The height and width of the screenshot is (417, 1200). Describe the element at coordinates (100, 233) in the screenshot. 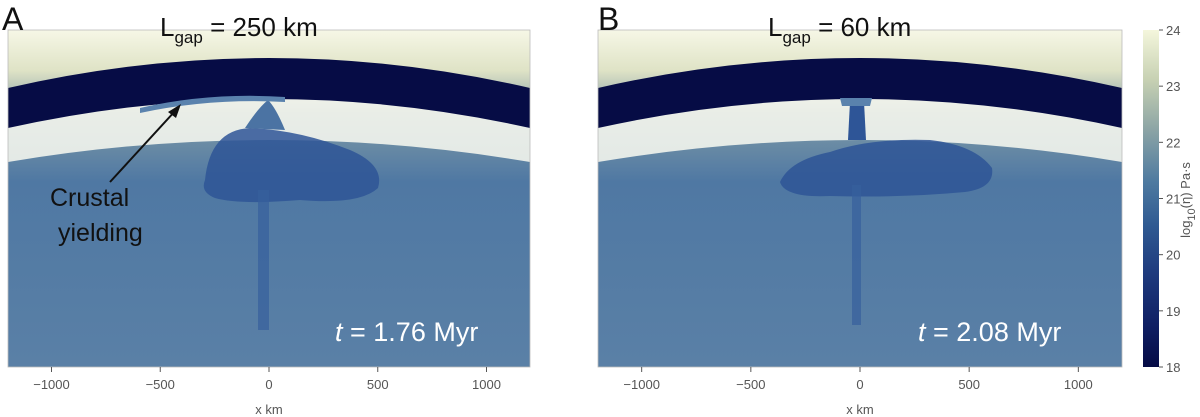

I see `annotation-line-2: yielding` at that location.